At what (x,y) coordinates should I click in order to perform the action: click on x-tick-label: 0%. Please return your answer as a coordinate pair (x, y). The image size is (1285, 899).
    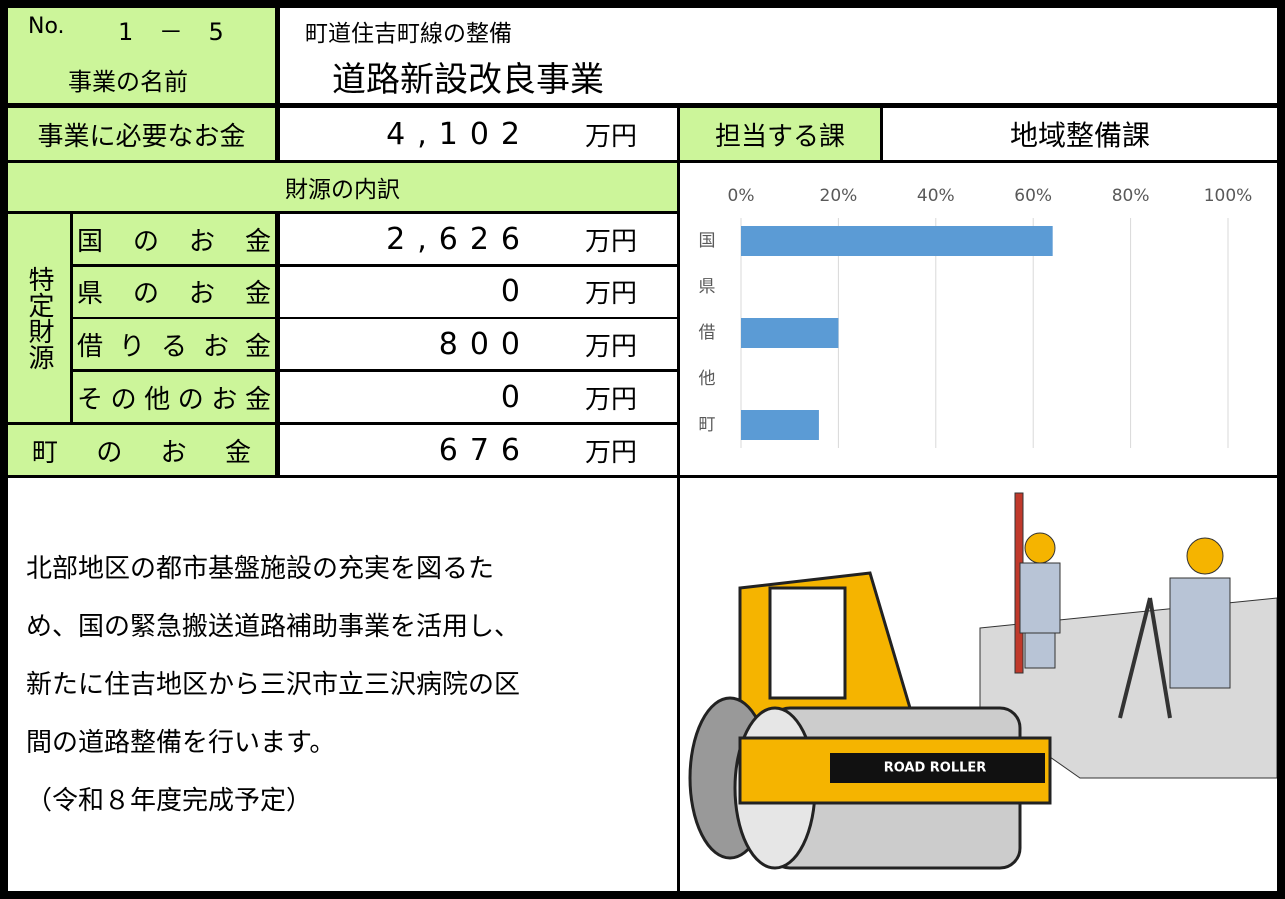
    Looking at the image, I should click on (741, 196).